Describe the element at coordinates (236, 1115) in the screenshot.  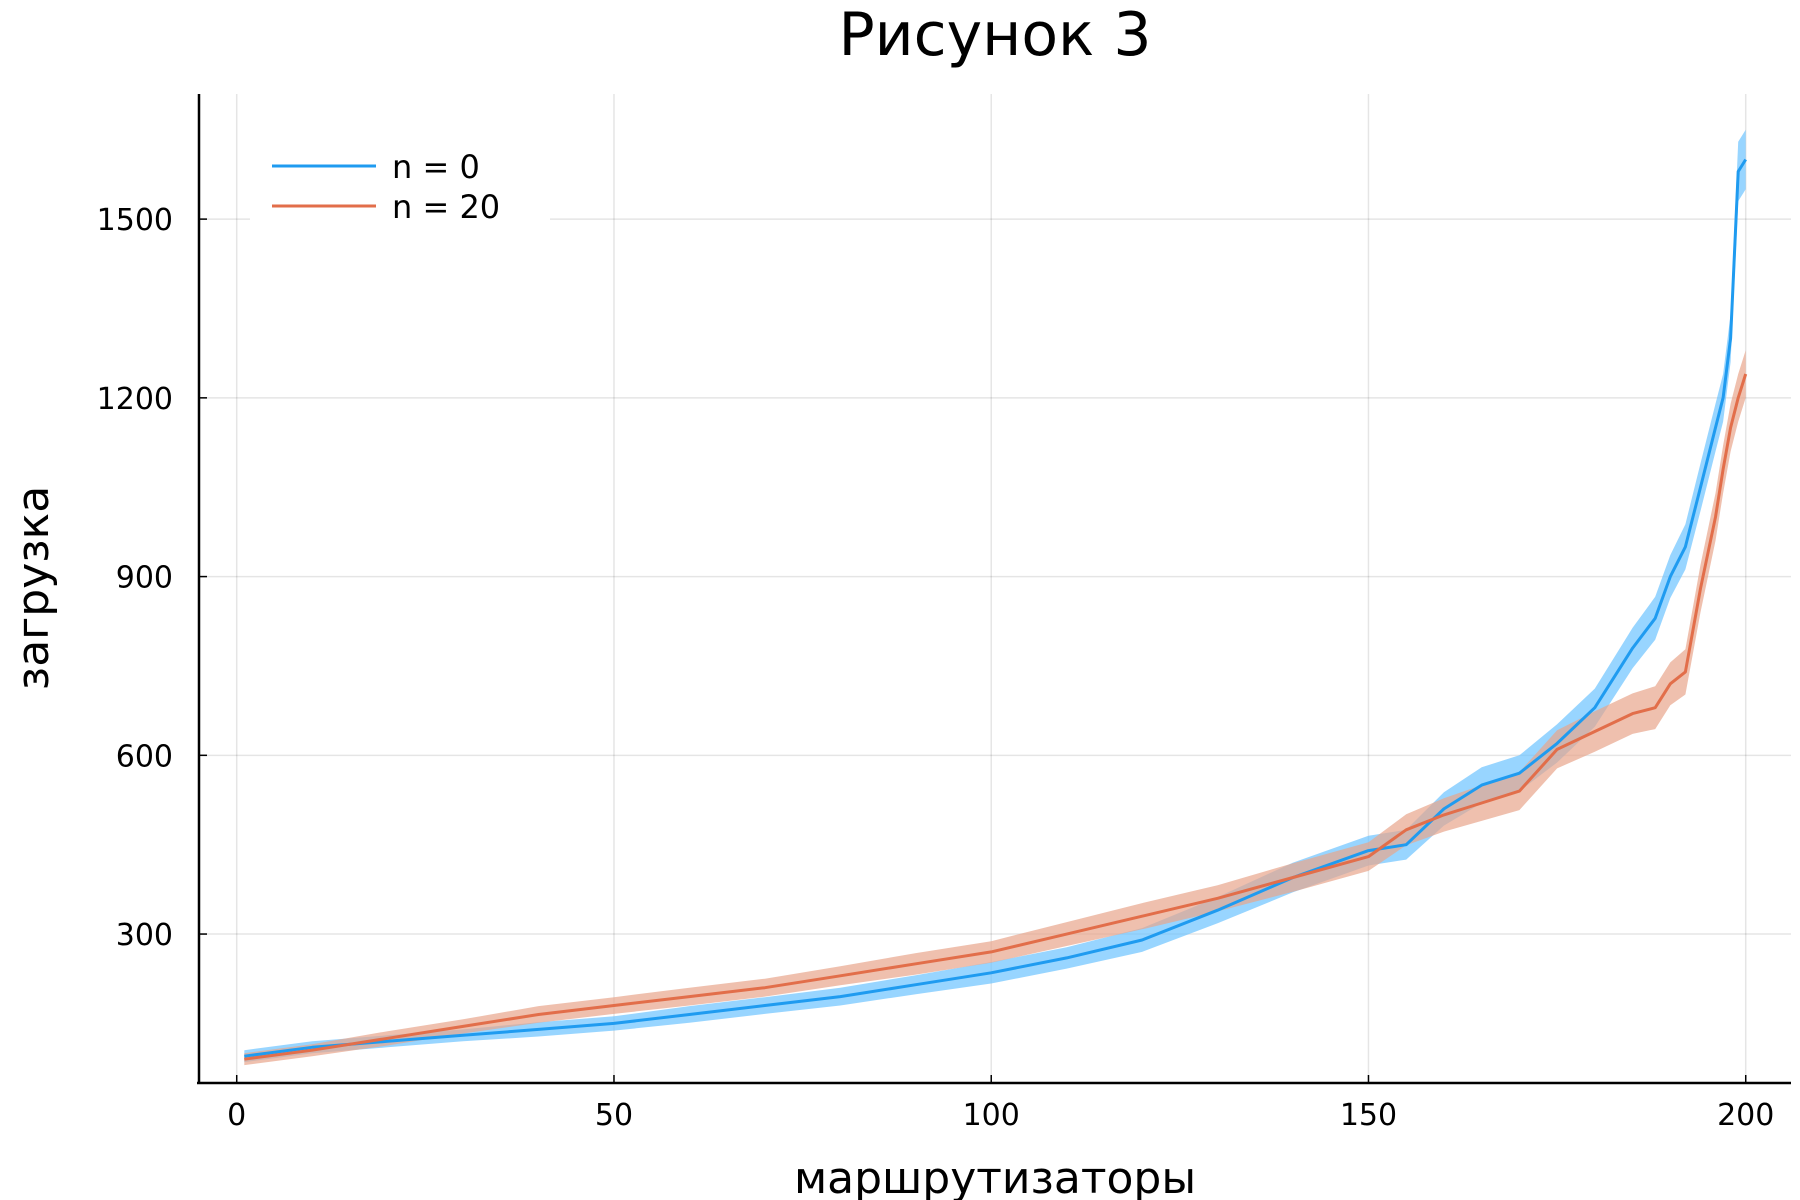
I see `x-tick-label: 0` at that location.